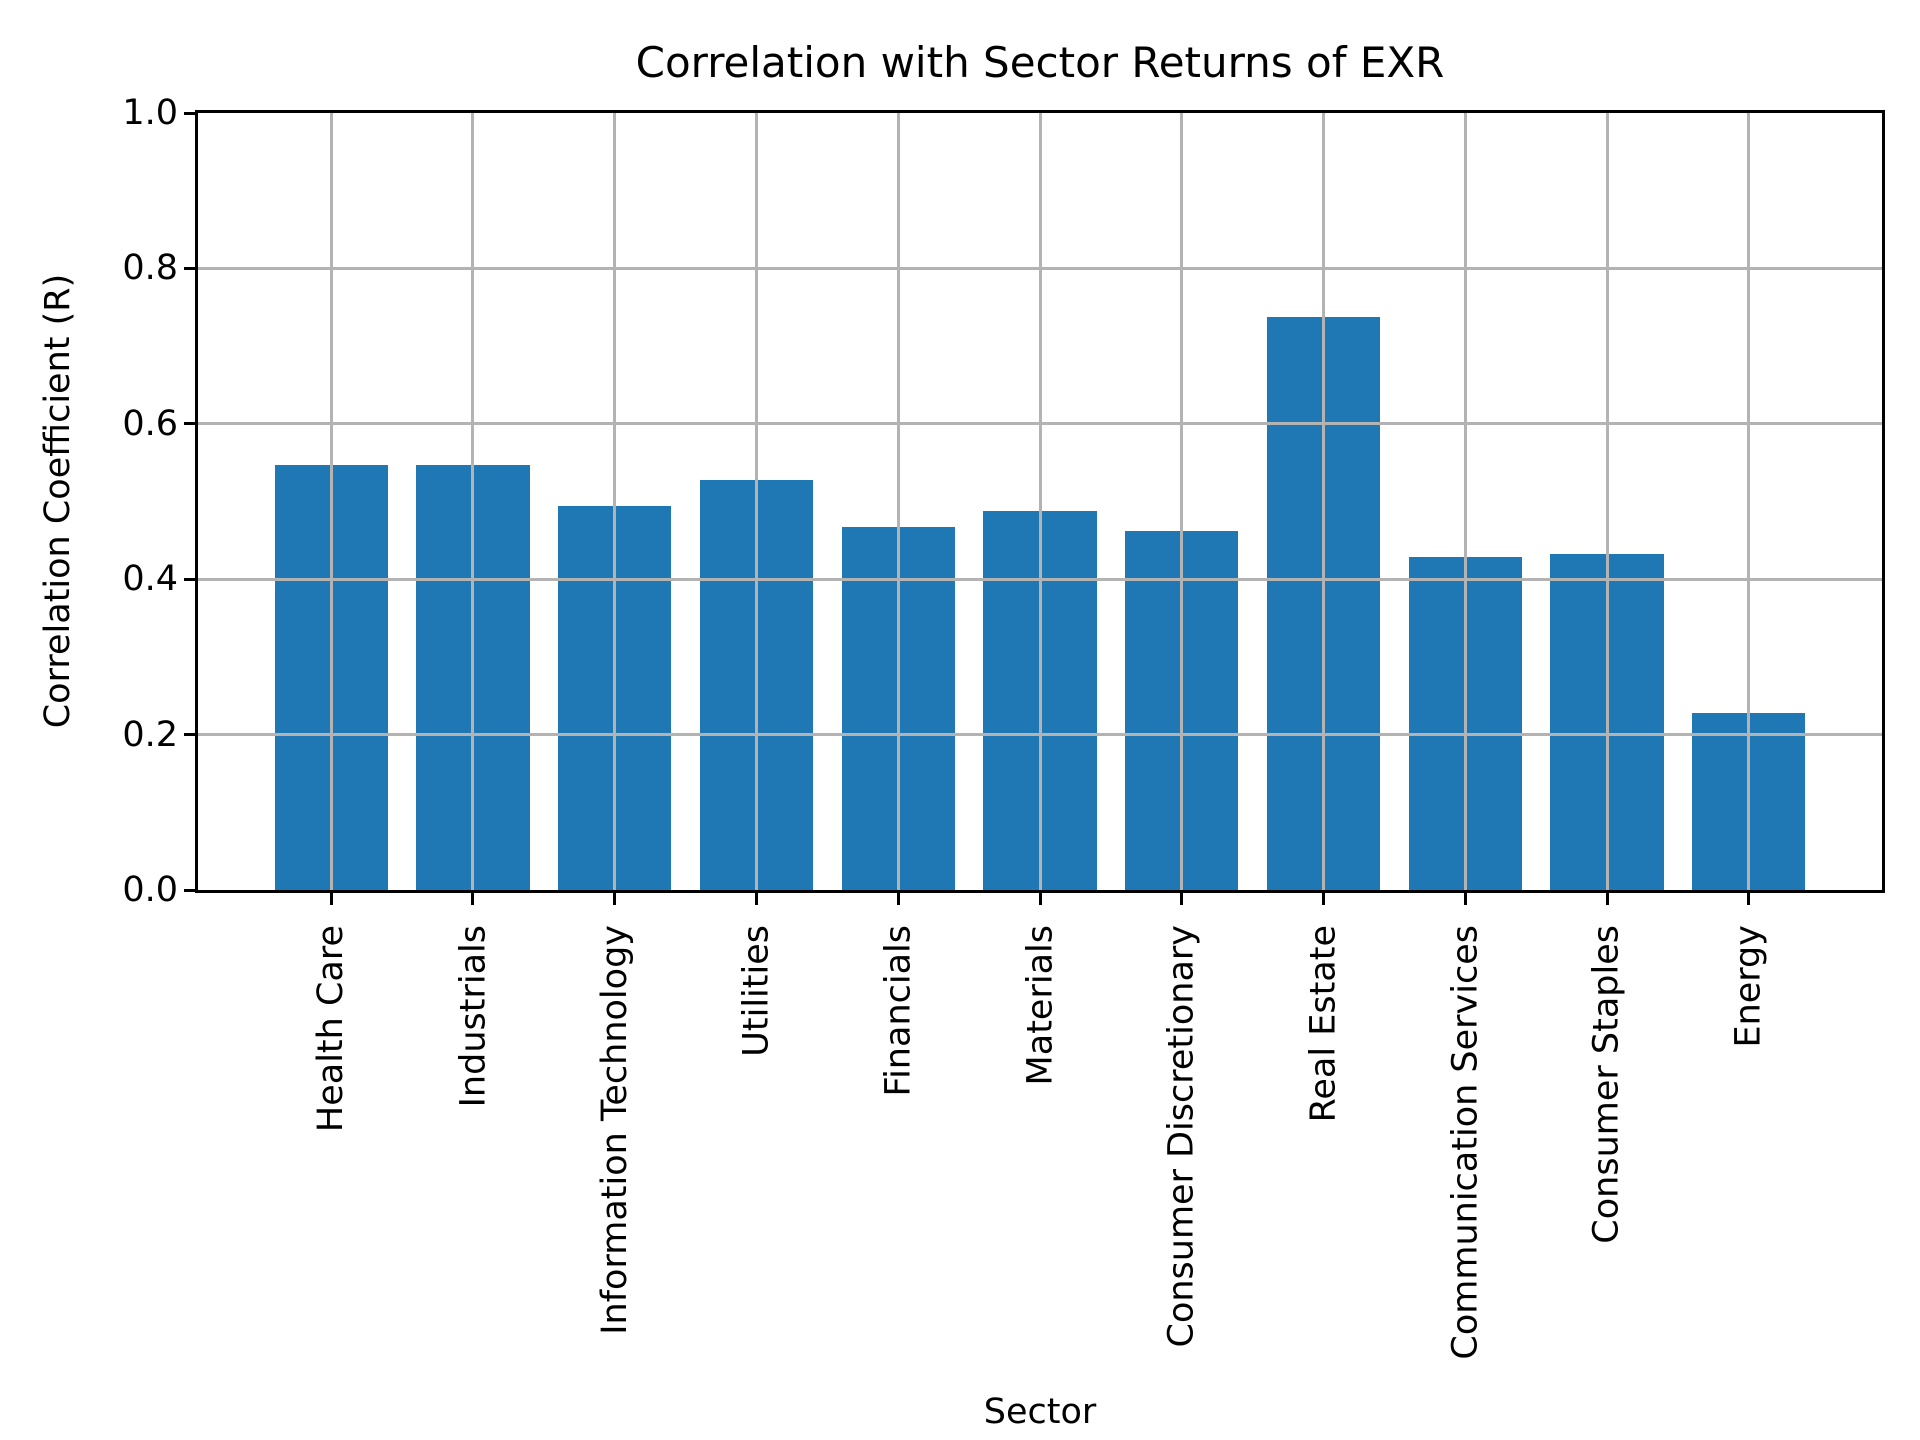  Describe the element at coordinates (615, 899) in the screenshot. I see `xtick-mark-information-technology` at that location.